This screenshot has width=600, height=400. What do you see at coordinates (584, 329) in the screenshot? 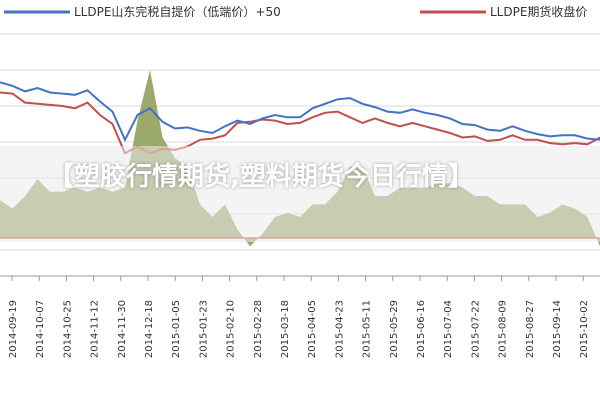
I see `x-tick-label: 2015-10-02` at bounding box center [584, 329].